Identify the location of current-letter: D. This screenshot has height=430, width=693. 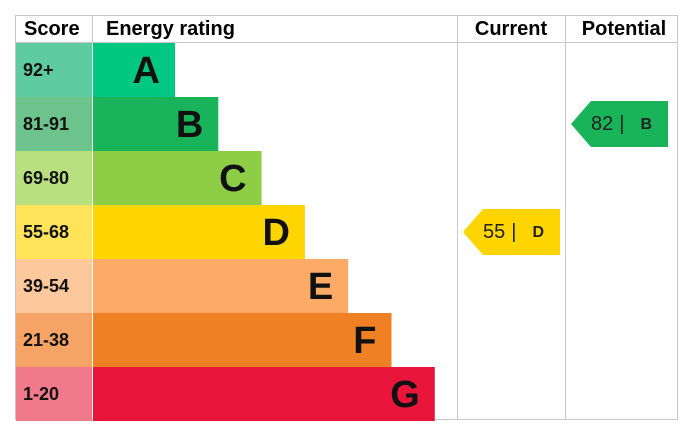
(538, 232).